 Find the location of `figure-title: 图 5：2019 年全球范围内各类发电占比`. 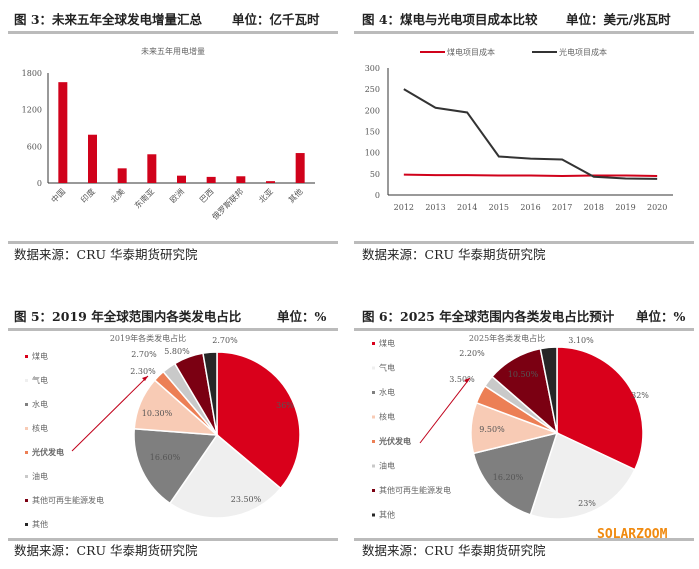

figure-title: 图 5：2019 年全球范围内各类发电占比 is located at coordinates (128, 316).